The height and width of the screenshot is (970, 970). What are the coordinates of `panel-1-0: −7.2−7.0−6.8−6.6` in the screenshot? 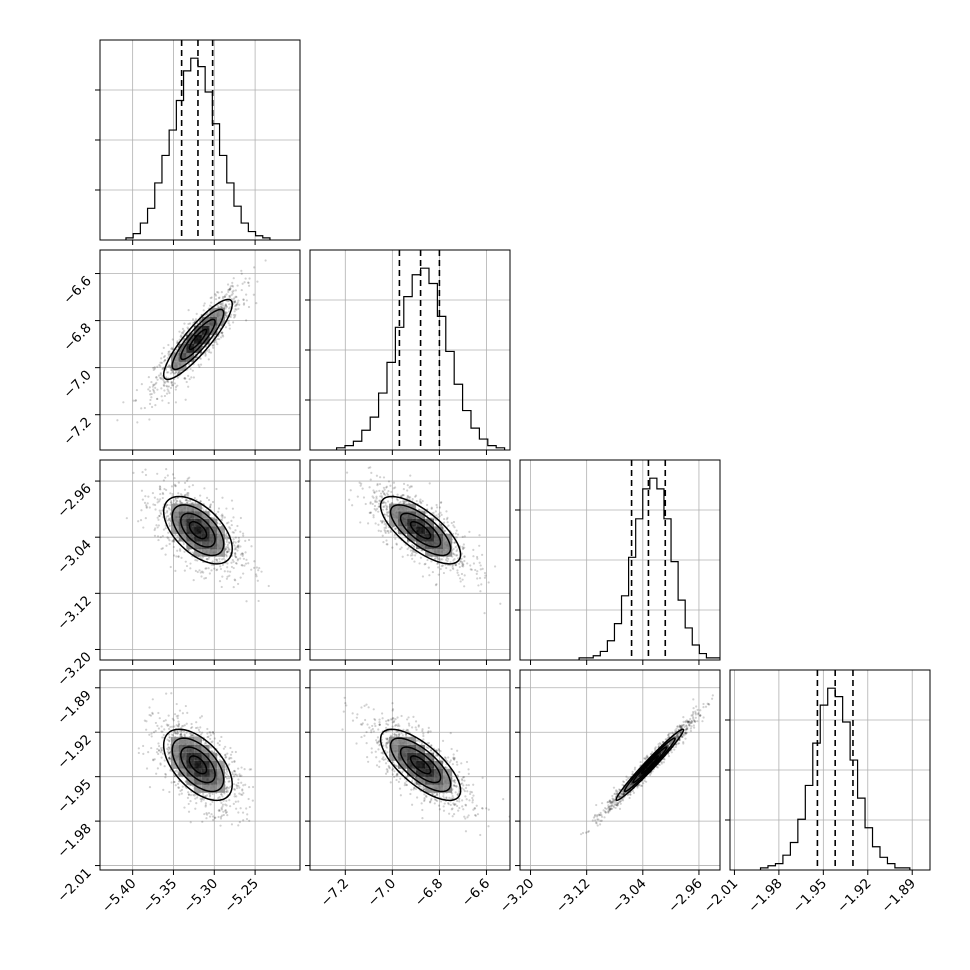 It's located at (180, 352).